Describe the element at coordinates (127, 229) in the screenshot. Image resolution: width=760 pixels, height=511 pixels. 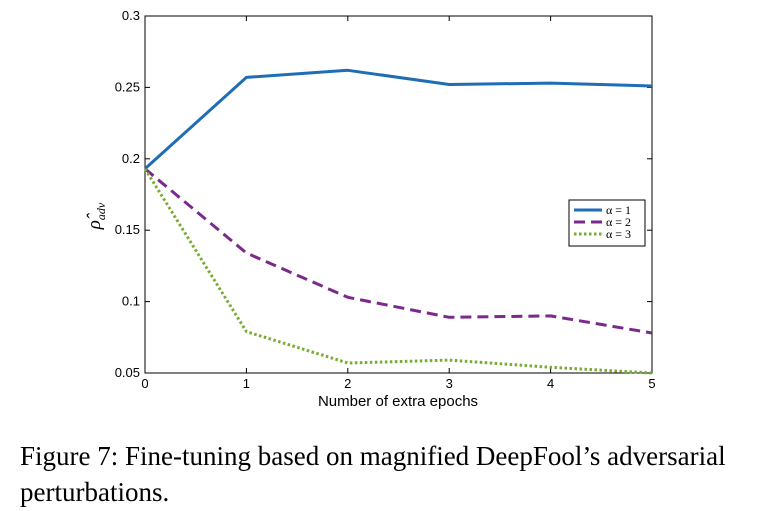
I see `y-tick-label: 0.15` at that location.